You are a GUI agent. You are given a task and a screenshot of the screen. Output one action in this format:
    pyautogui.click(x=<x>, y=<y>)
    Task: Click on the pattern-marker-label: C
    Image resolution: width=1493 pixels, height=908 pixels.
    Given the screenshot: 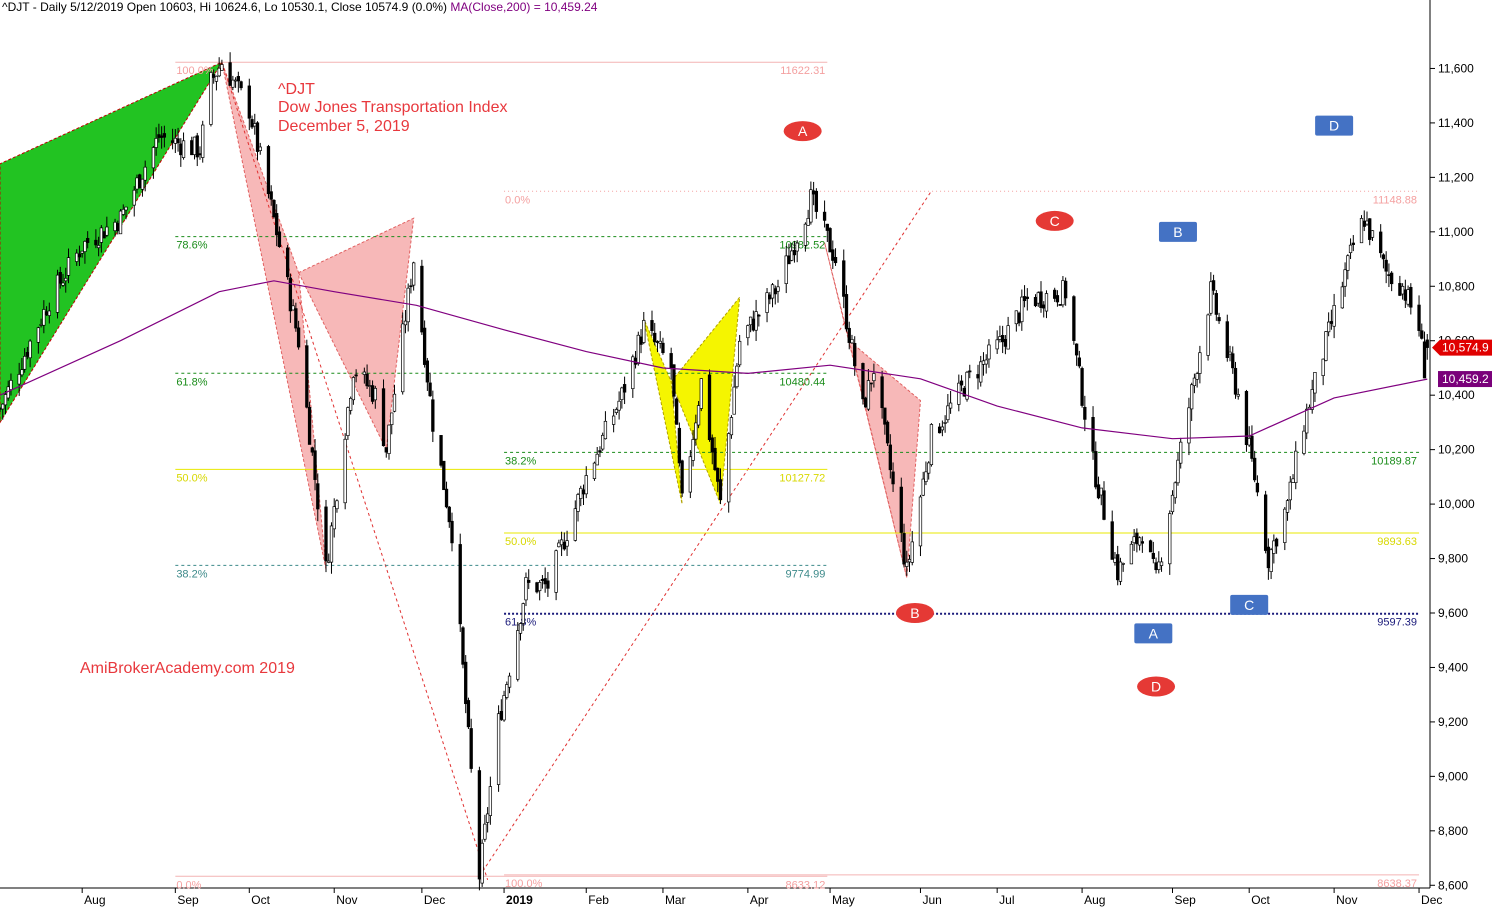 What is the action you would take?
    pyautogui.click(x=1249, y=605)
    